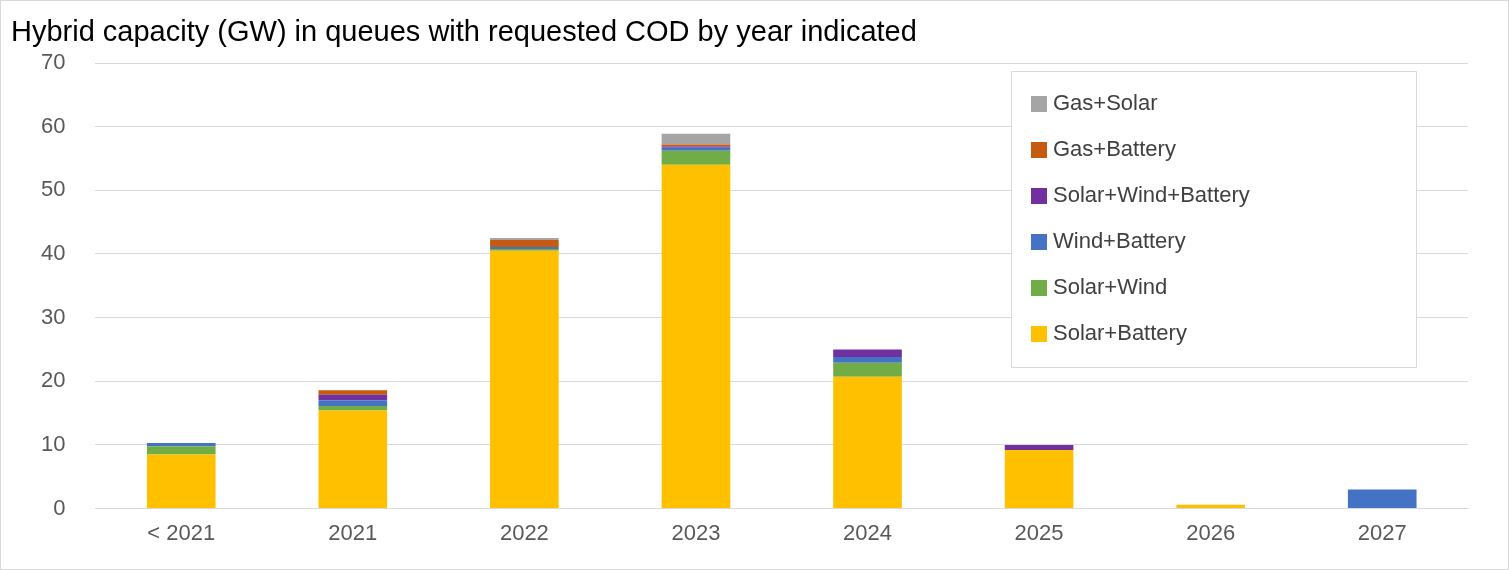  What do you see at coordinates (867, 532) in the screenshot?
I see `x-tick-label: 2024` at bounding box center [867, 532].